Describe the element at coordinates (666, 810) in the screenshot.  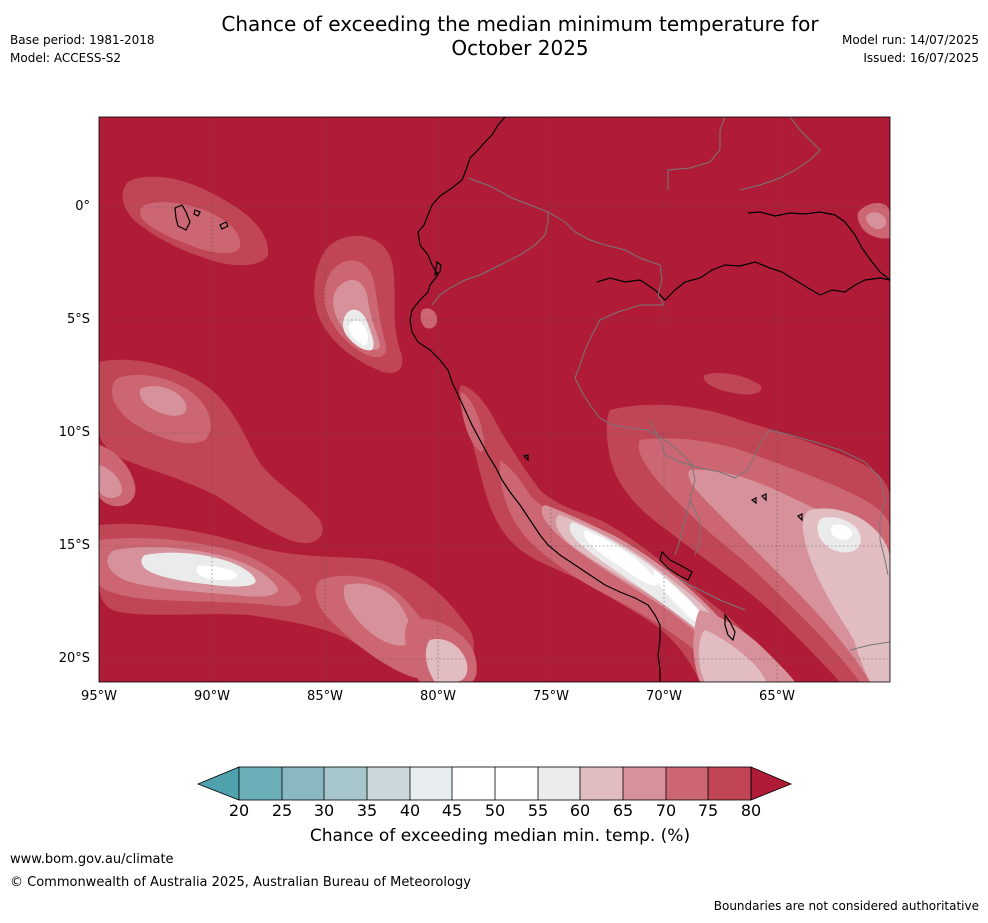
I see `colorbar-label-70: 70` at that location.